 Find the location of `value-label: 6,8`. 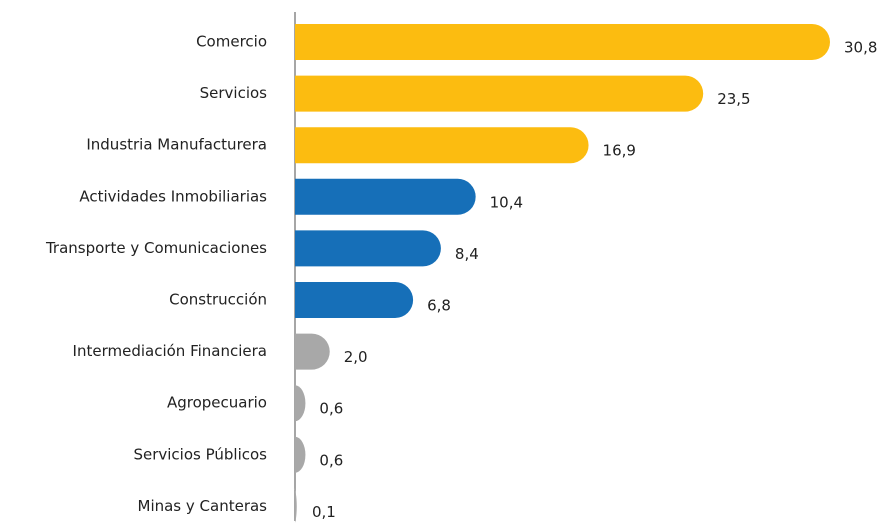

value-label: 6,8 is located at coordinates (439, 306).